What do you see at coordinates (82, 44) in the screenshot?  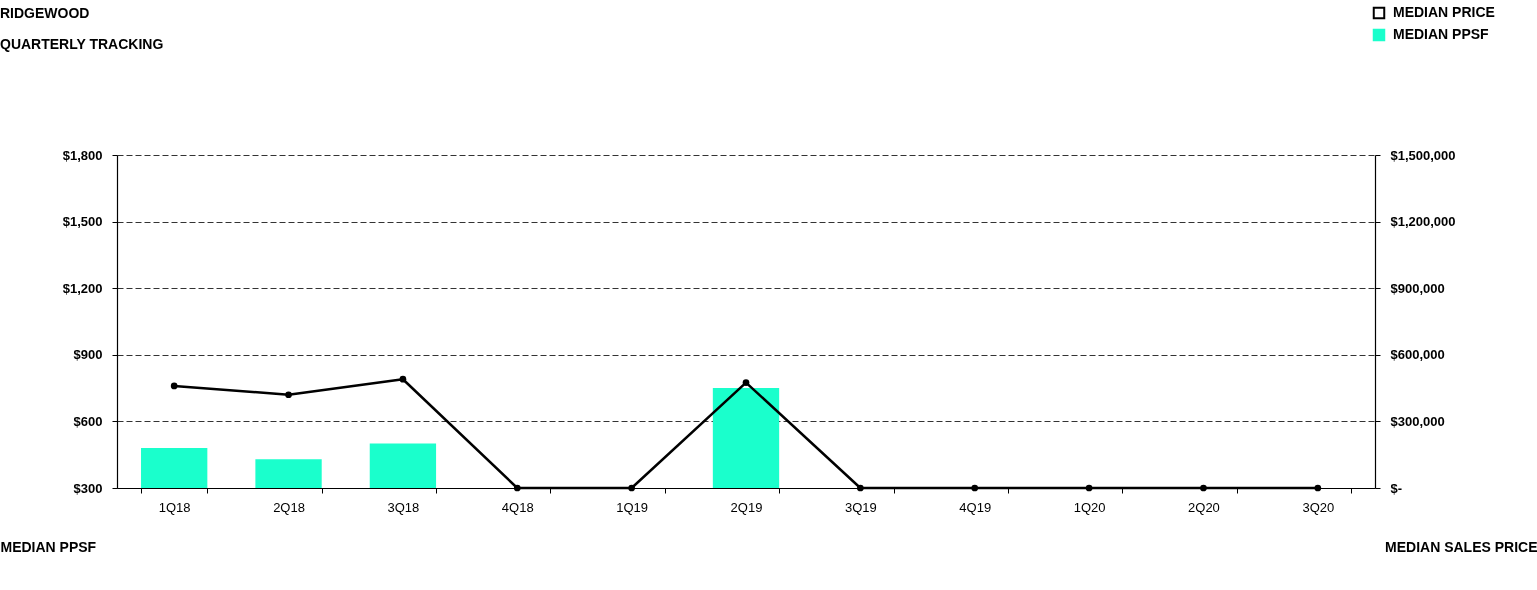 I see `chart-subtitle: QUARTERLY TRACKING` at bounding box center [82, 44].